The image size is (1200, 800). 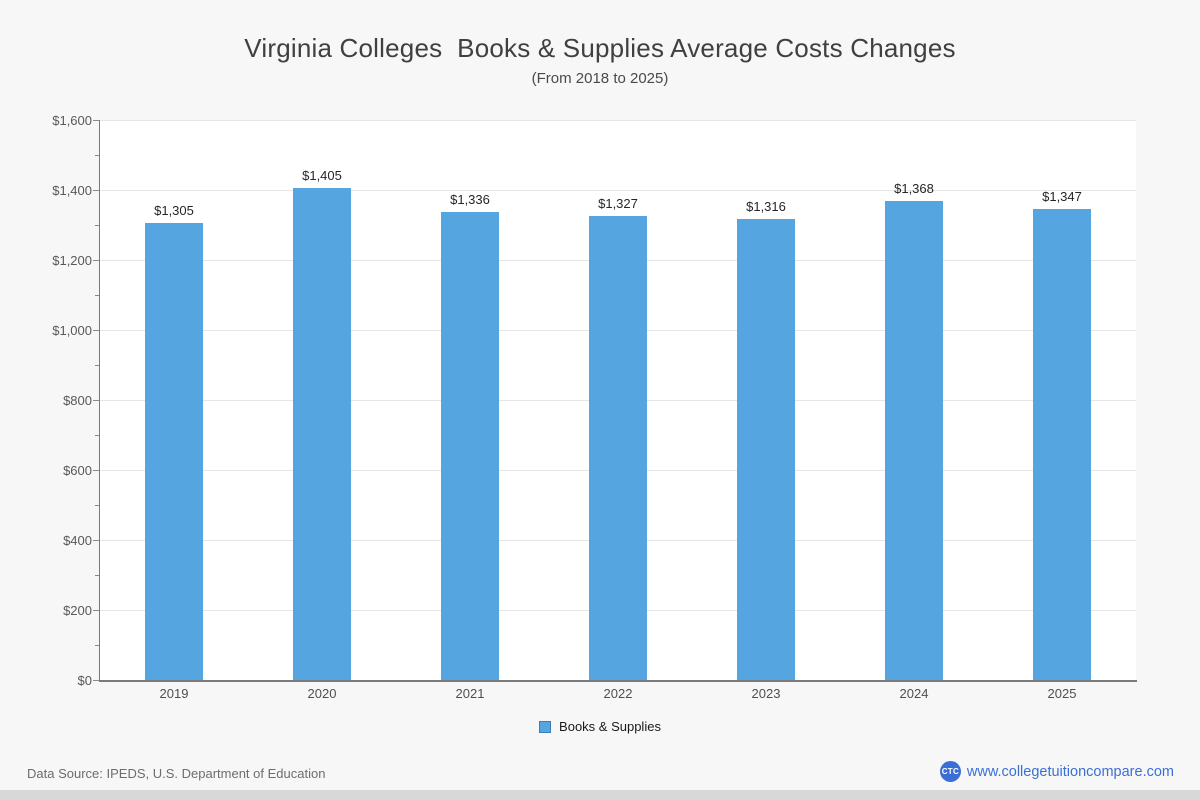 What do you see at coordinates (766, 207) in the screenshot?
I see `bar-value-label: $1,316` at bounding box center [766, 207].